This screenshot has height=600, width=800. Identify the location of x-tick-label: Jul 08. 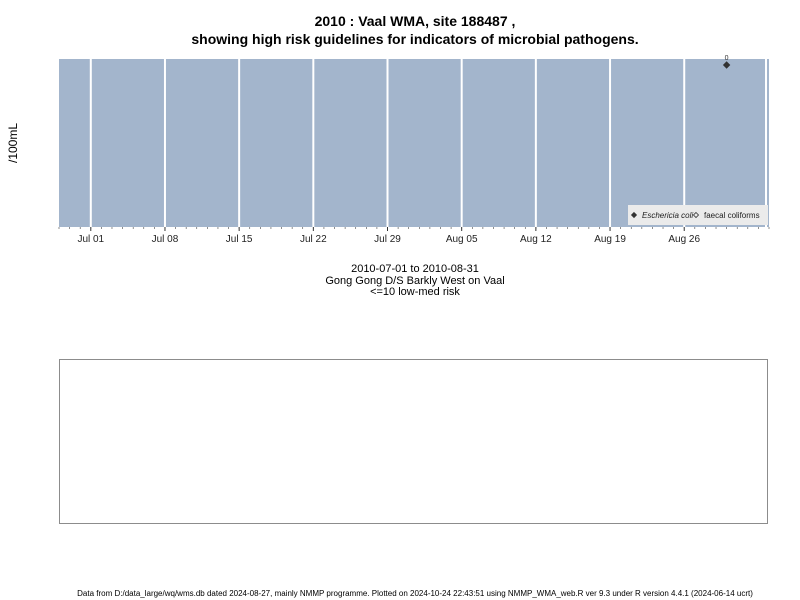
(165, 239).